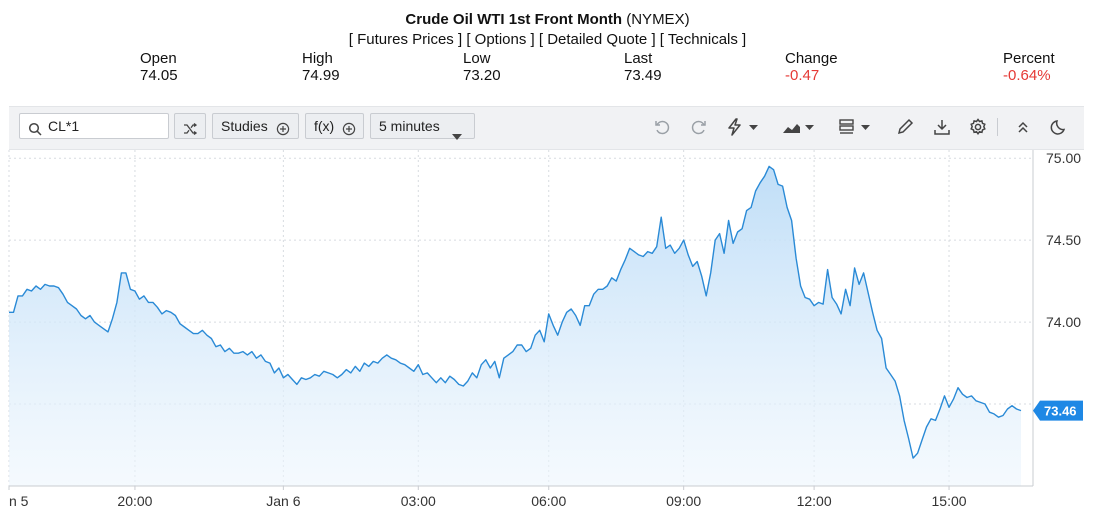  I want to click on x-tick-label: 12:00, so click(814, 501).